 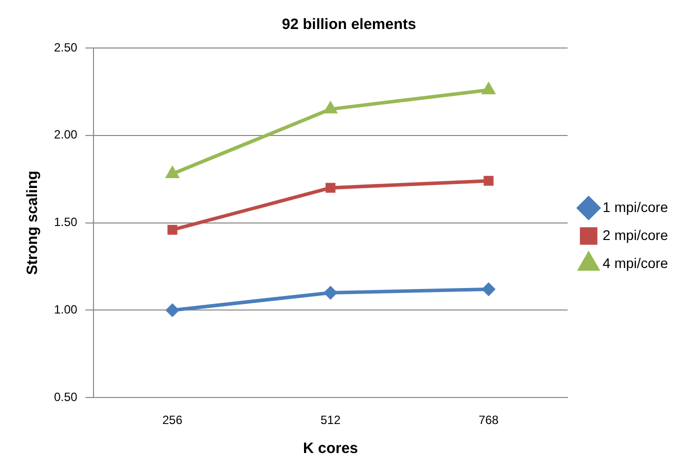 I want to click on x-axis-title: K cores, so click(x=330, y=449).